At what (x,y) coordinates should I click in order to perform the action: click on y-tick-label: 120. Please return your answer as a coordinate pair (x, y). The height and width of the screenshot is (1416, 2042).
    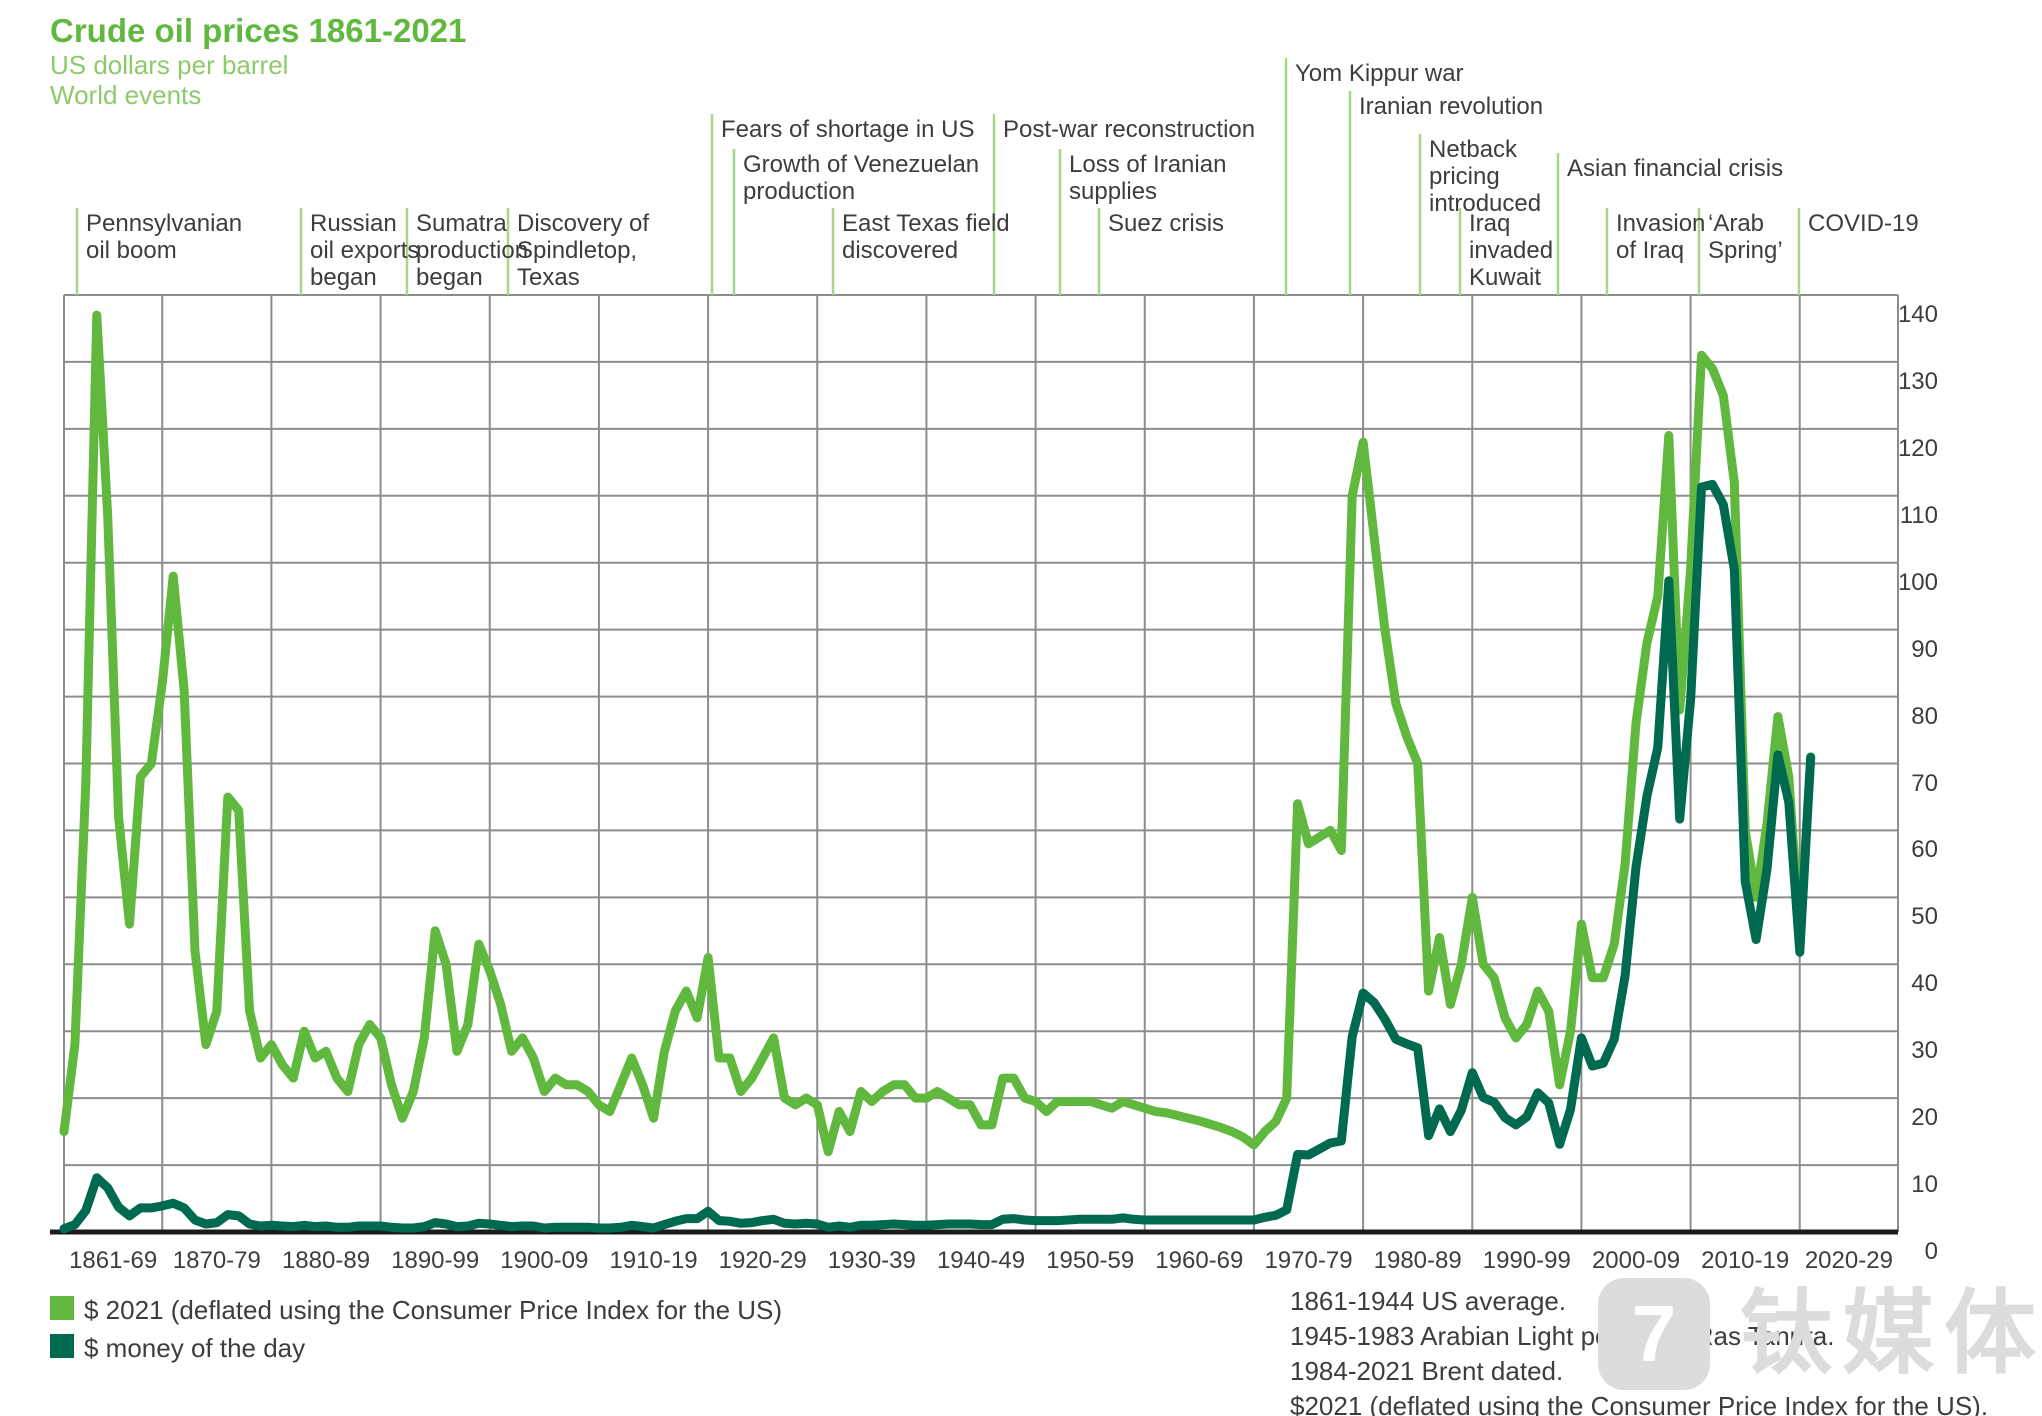
    Looking at the image, I should click on (1917, 448).